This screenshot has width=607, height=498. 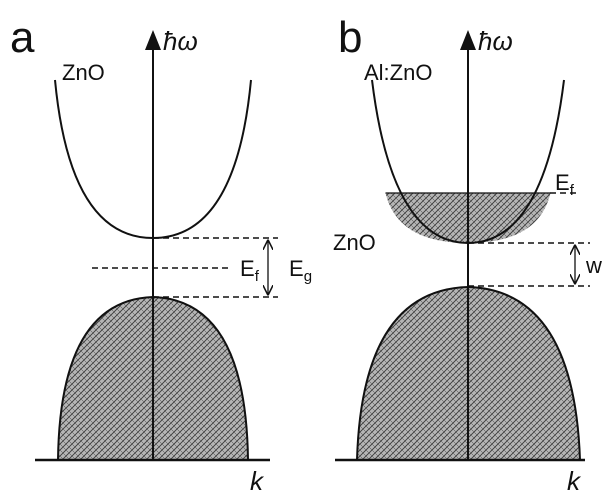 What do you see at coordinates (495, 41) in the screenshot?
I see `panel-b-energy-axis-label: ħω` at bounding box center [495, 41].